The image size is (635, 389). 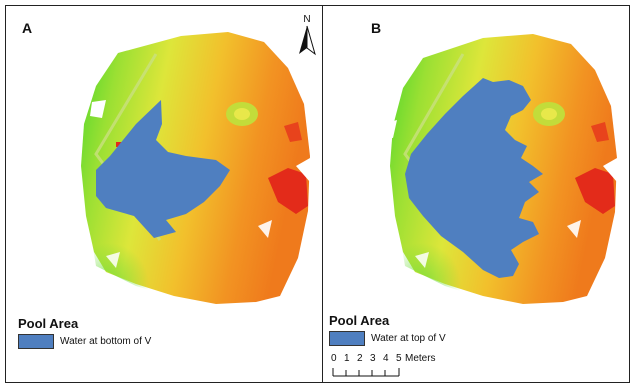 What do you see at coordinates (420, 358) in the screenshot?
I see `scale-unit: Meters` at bounding box center [420, 358].